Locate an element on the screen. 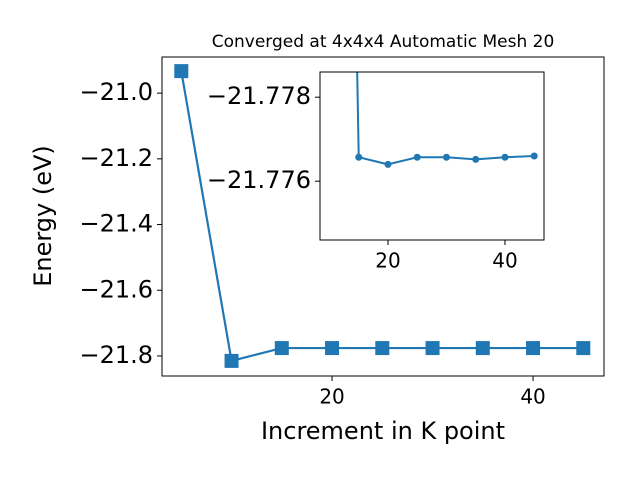 This screenshot has height=480, width=640. x-axis-label: Increment in K point is located at coordinates (383, 431).